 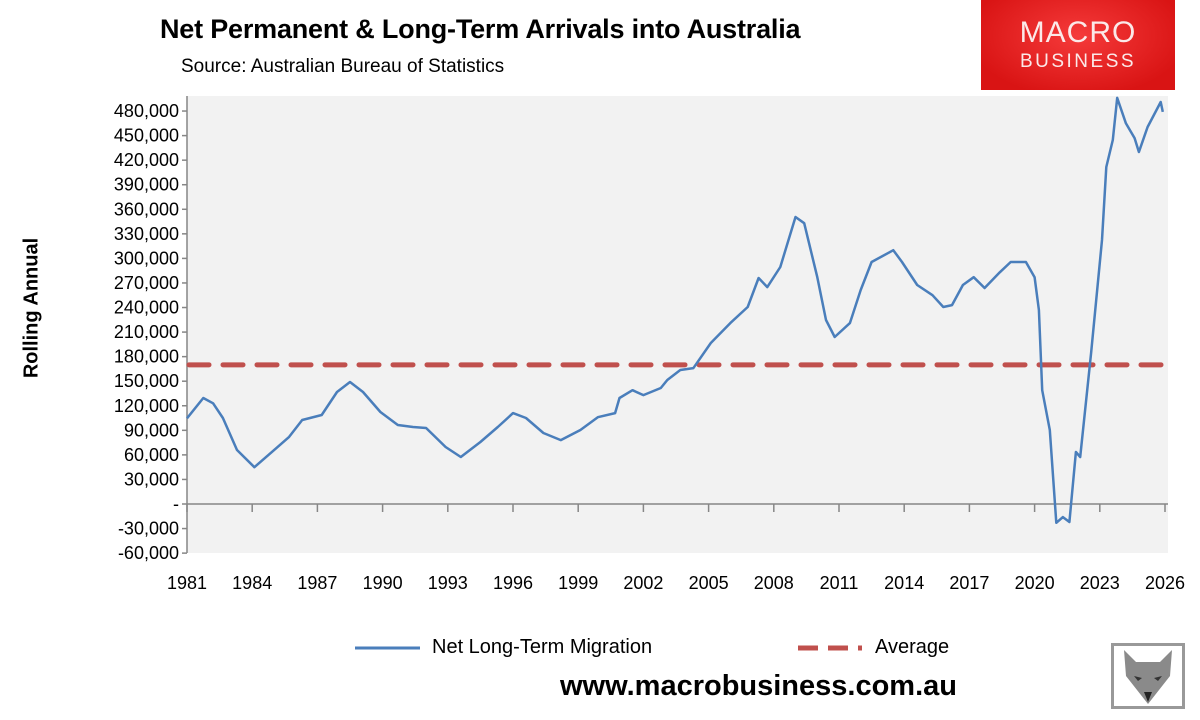 I want to click on y-tick-label: 180,000, so click(x=146, y=357).